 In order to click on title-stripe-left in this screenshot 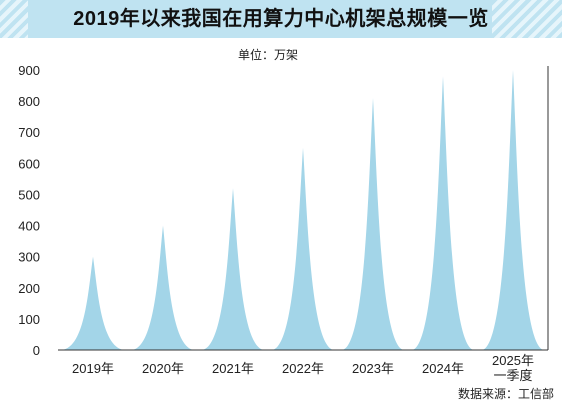, I will do `click(14, 19)`.